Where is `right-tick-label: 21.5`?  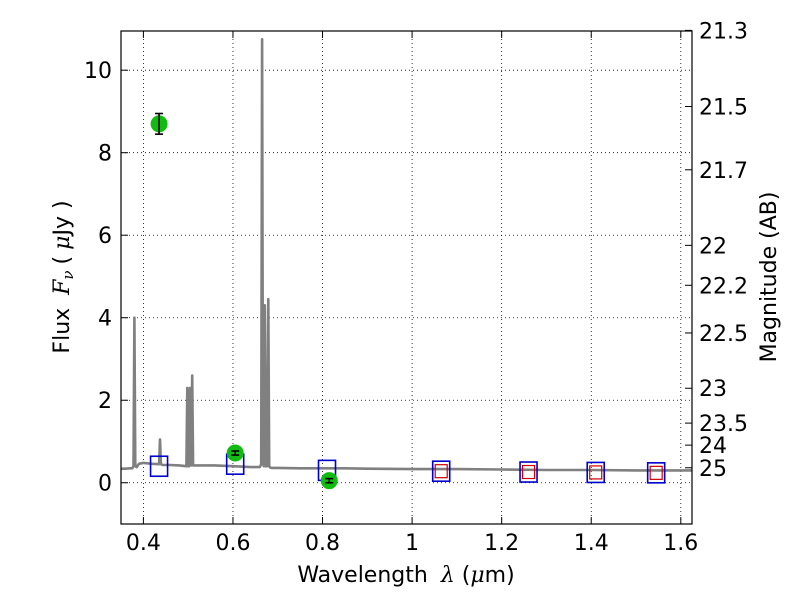 right-tick-label: 21.5 is located at coordinates (723, 107).